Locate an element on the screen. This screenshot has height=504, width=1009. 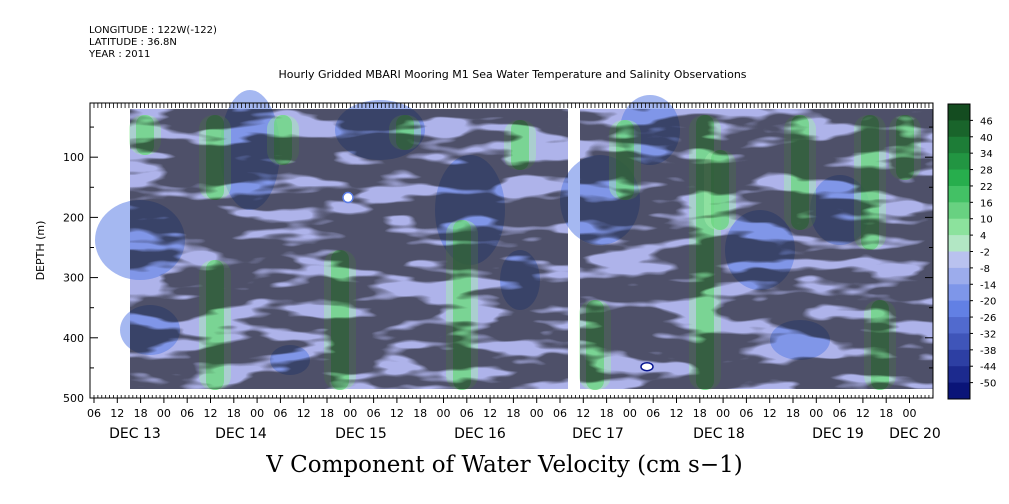
colorbar-label: 40 is located at coordinates (986, 138).